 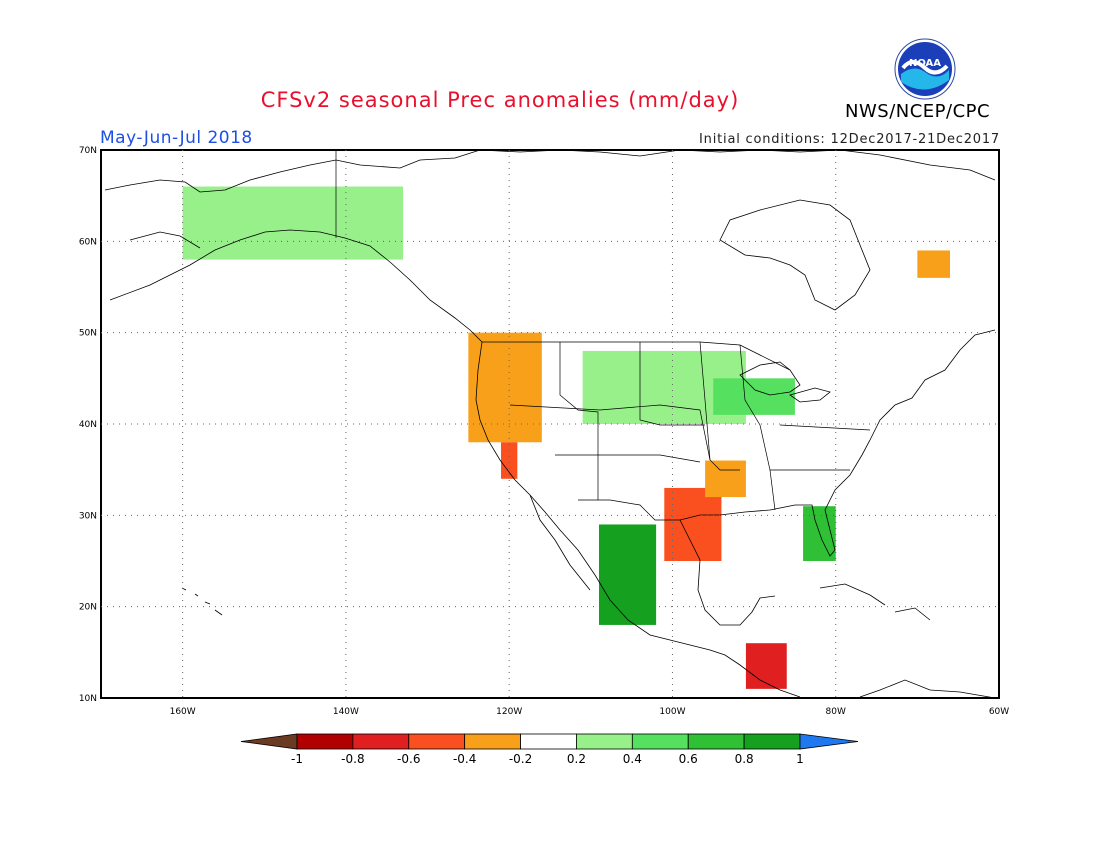 I want to click on colorbar-label: -0.6, so click(x=409, y=759).